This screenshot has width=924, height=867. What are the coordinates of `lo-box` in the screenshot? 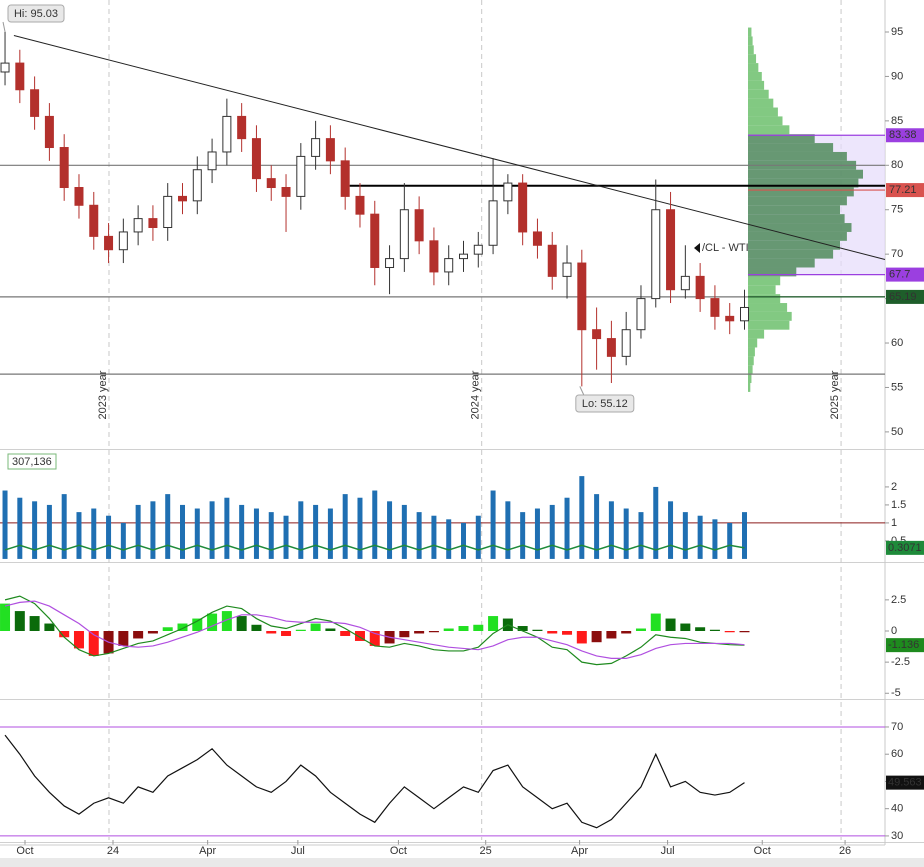 It's located at (605, 403).